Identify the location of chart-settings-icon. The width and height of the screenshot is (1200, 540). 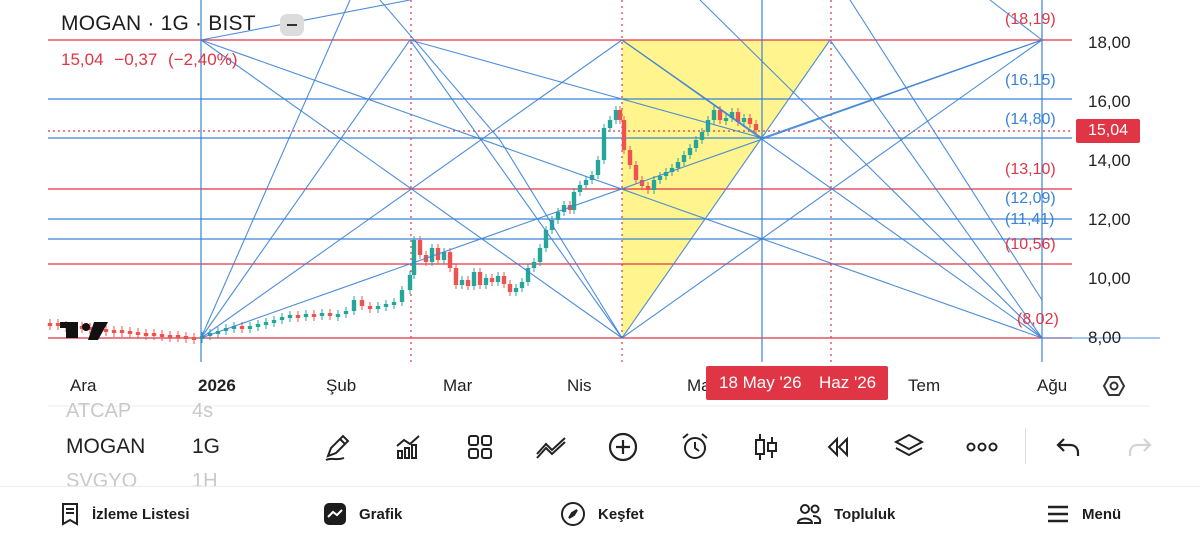
(1114, 388).